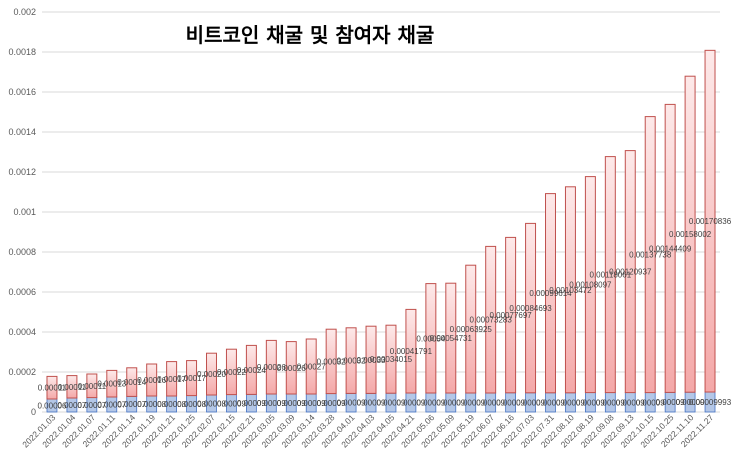  I want to click on data-label-top: 0.00027, so click(311, 367).